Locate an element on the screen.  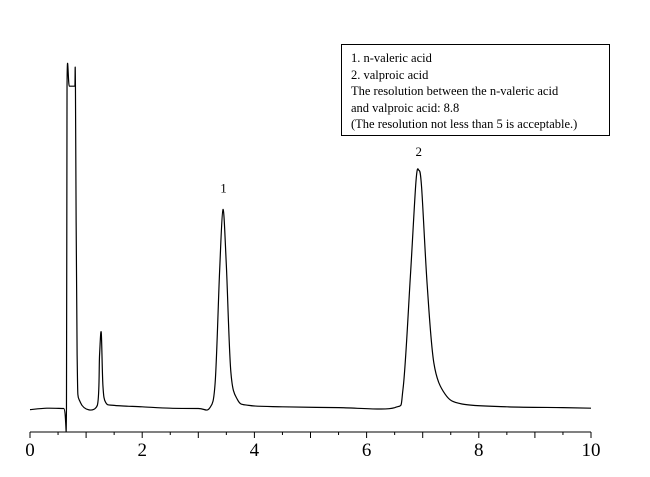
x-tick-label: 6 is located at coordinates (367, 450).